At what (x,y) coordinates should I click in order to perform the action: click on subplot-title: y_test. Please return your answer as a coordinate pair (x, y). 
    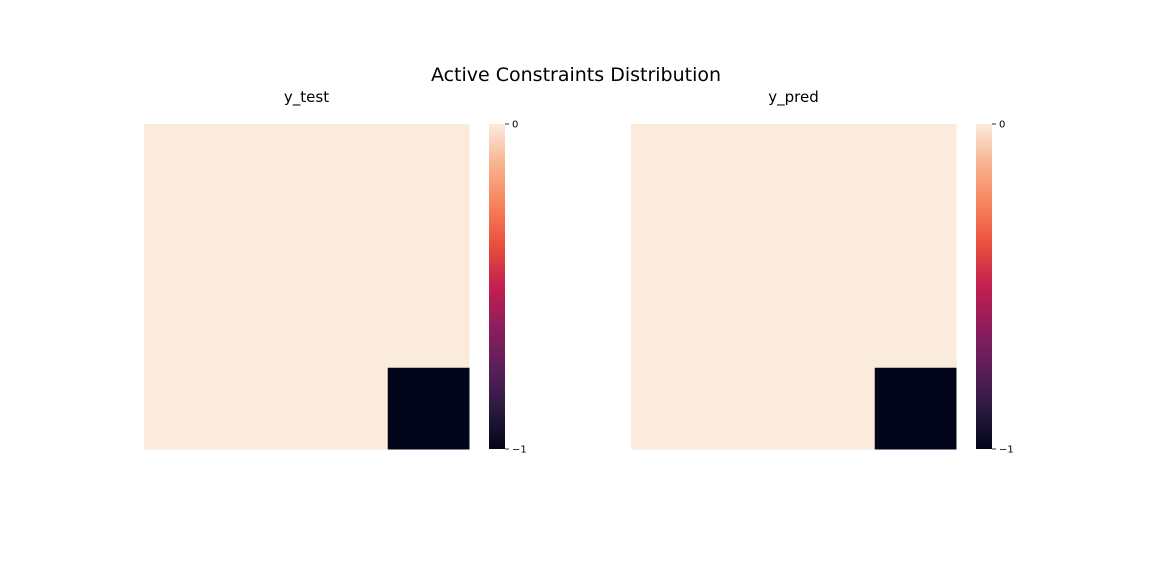
    Looking at the image, I should click on (306, 97).